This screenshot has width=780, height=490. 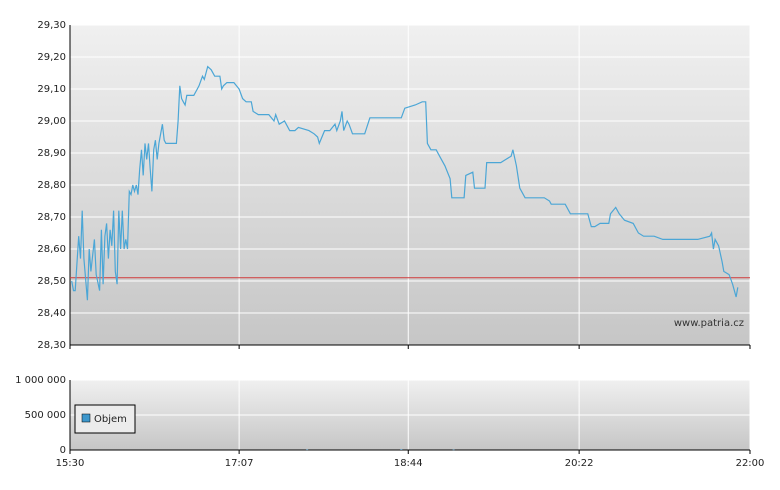 What do you see at coordinates (51, 153) in the screenshot?
I see `y-tick-label: 28,90` at bounding box center [51, 153].